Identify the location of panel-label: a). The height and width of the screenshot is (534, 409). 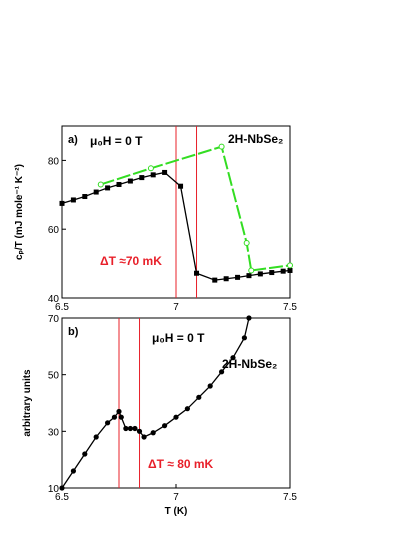
(73, 140).